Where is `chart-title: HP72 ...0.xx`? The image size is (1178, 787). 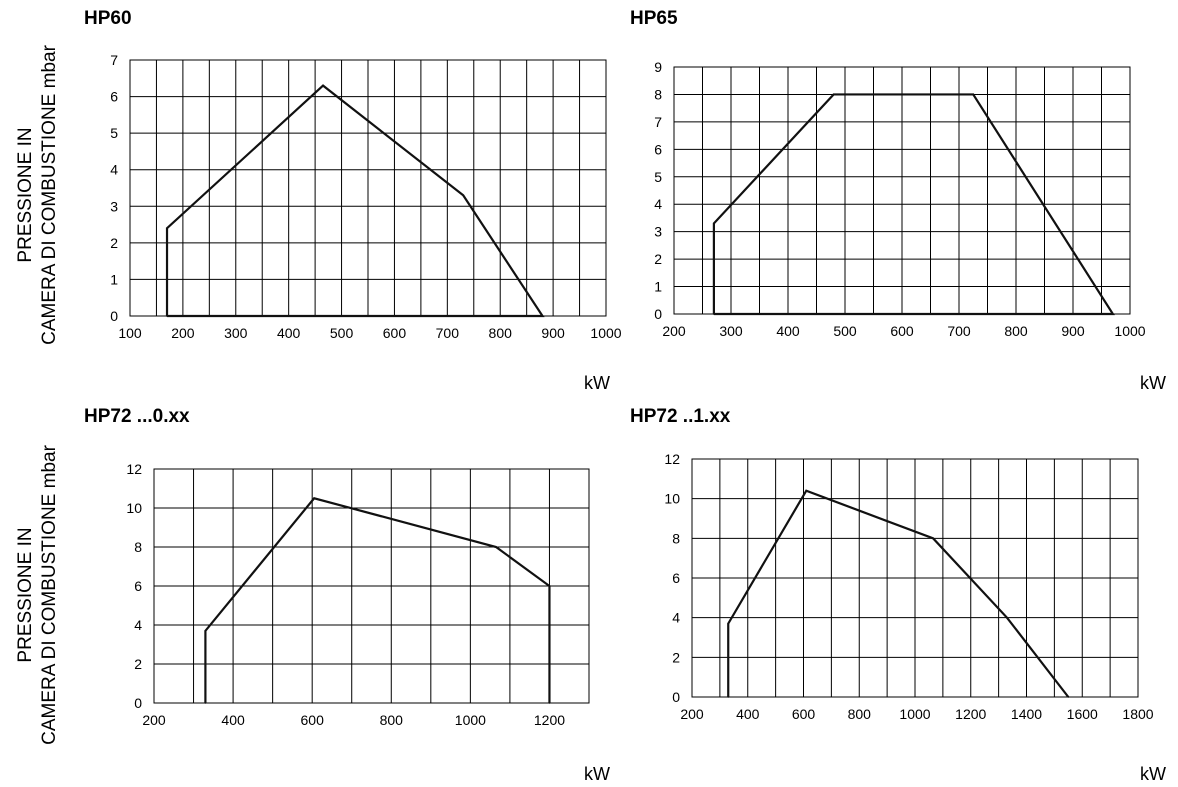 chart-title: HP72 ...0.xx is located at coordinates (137, 416).